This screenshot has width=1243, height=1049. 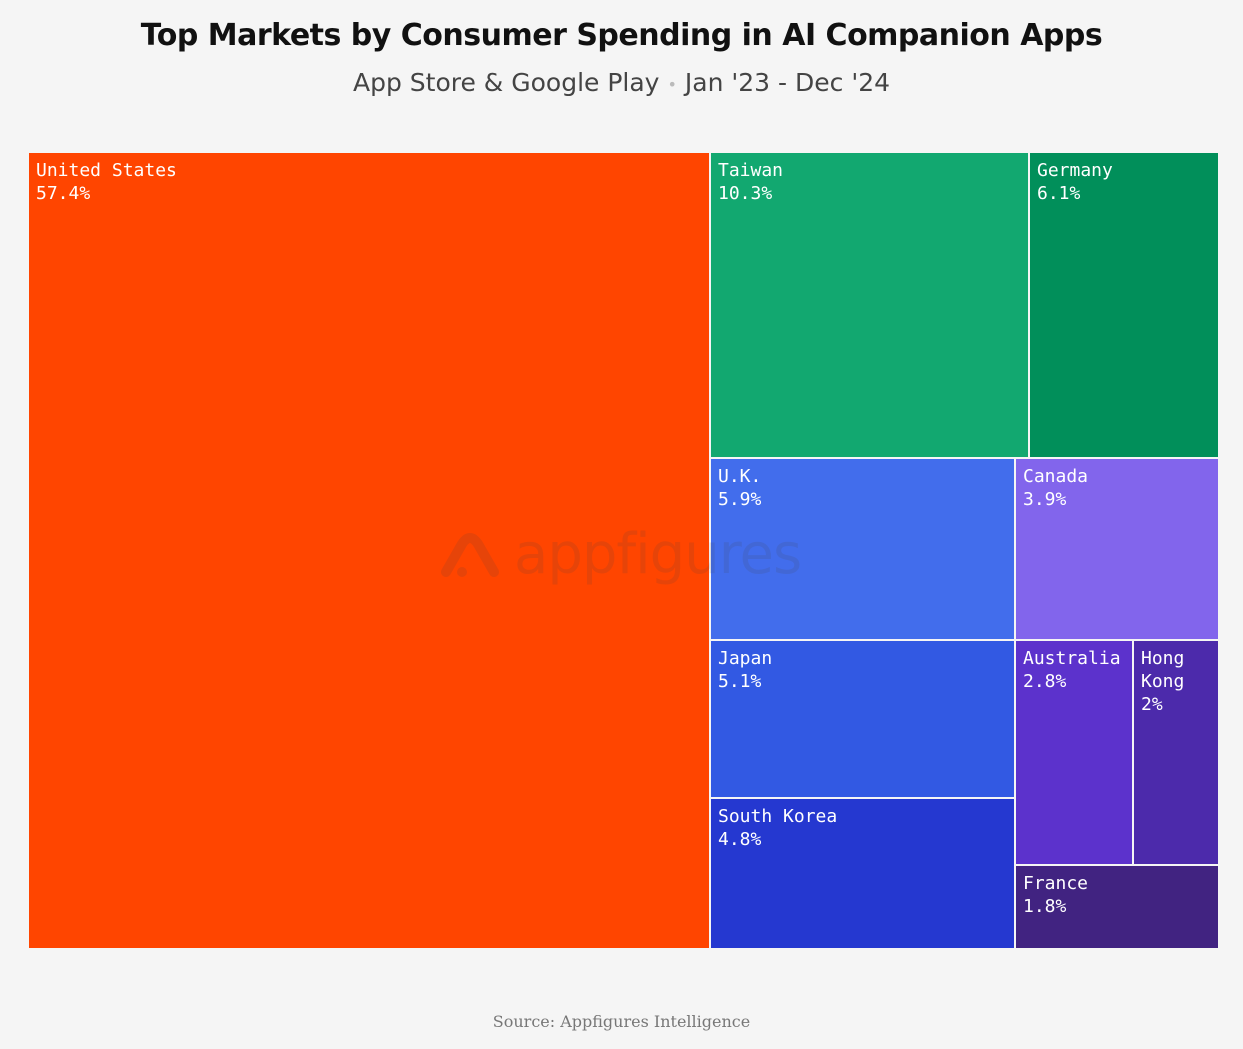 I want to click on tile-label-hong-kong: Hong Kong, so click(x=1163, y=670).